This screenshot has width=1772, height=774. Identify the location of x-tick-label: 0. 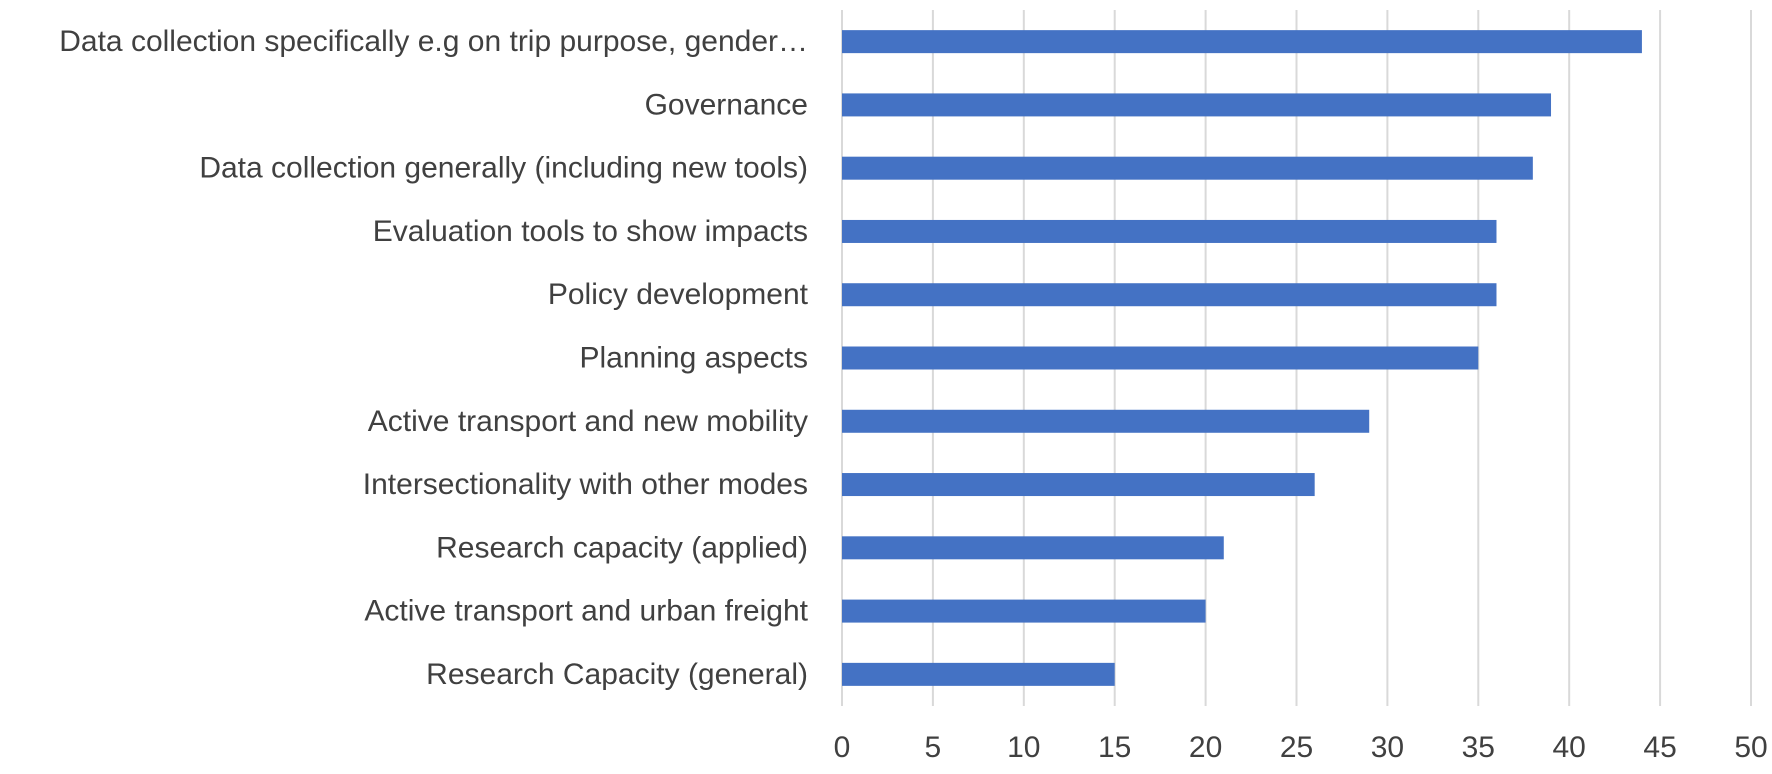
(842, 747).